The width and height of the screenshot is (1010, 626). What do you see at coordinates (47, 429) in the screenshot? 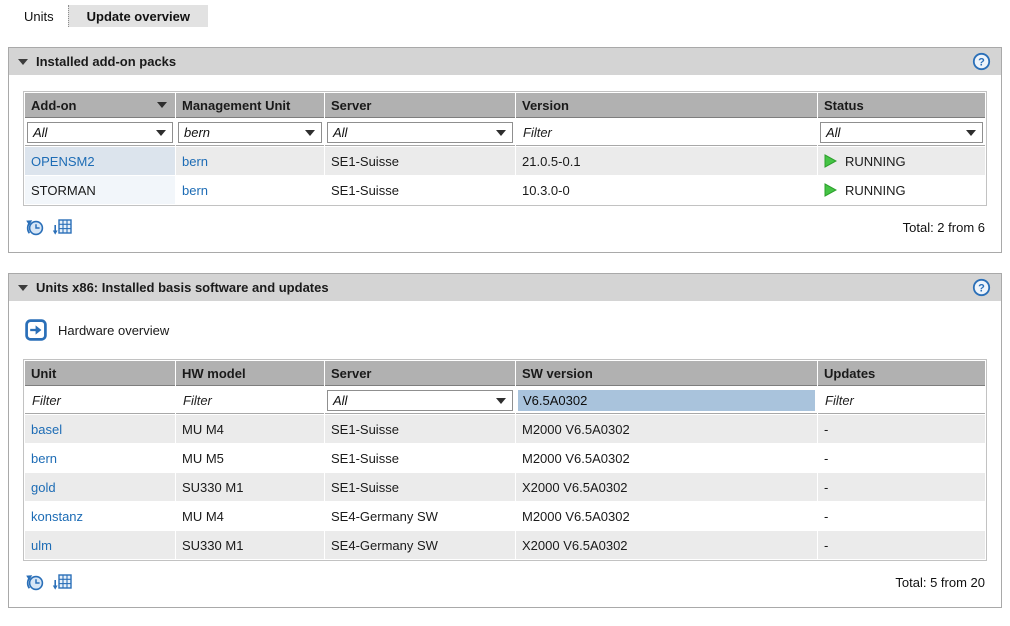
I see `unit-link: basel` at bounding box center [47, 429].